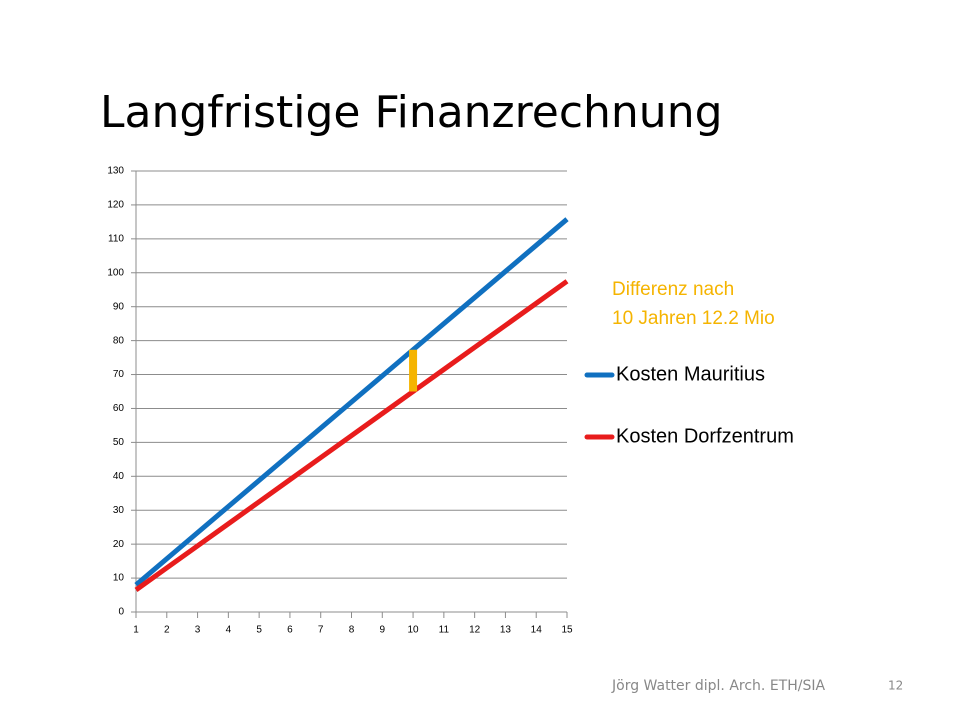 The width and height of the screenshot is (960, 720). Describe the element at coordinates (414, 630) in the screenshot. I see `x-tick-label: 10` at that location.